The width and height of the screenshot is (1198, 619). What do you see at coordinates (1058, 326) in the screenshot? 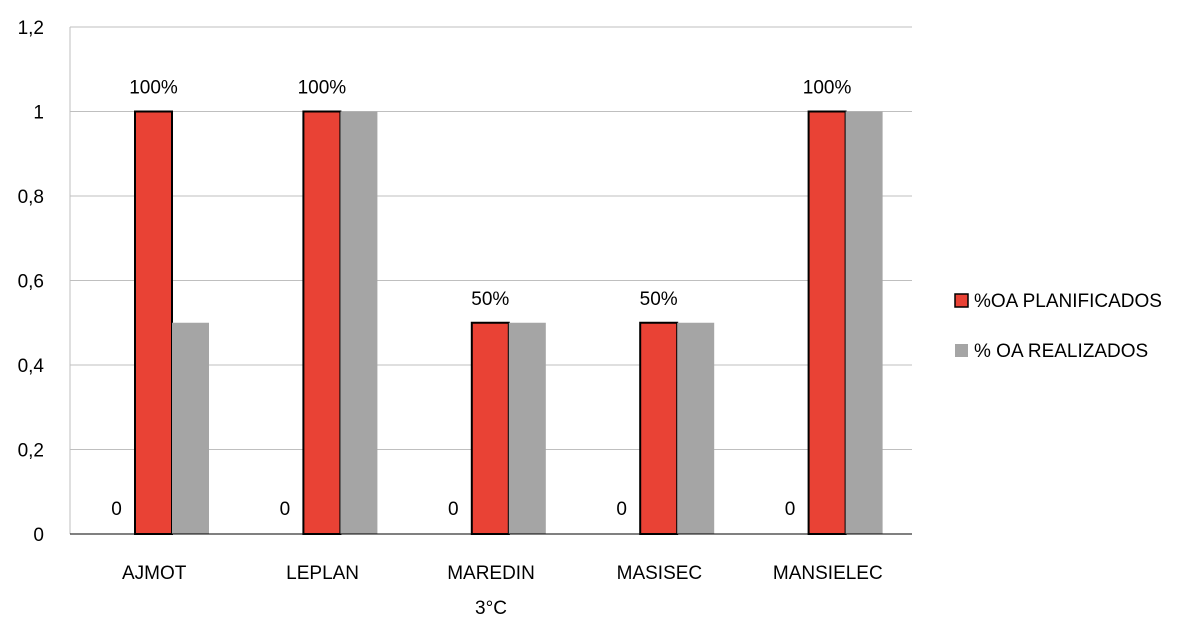
I see `legend: %OA PLANIFICADOS % OA REALIZADOS` at bounding box center [1058, 326].